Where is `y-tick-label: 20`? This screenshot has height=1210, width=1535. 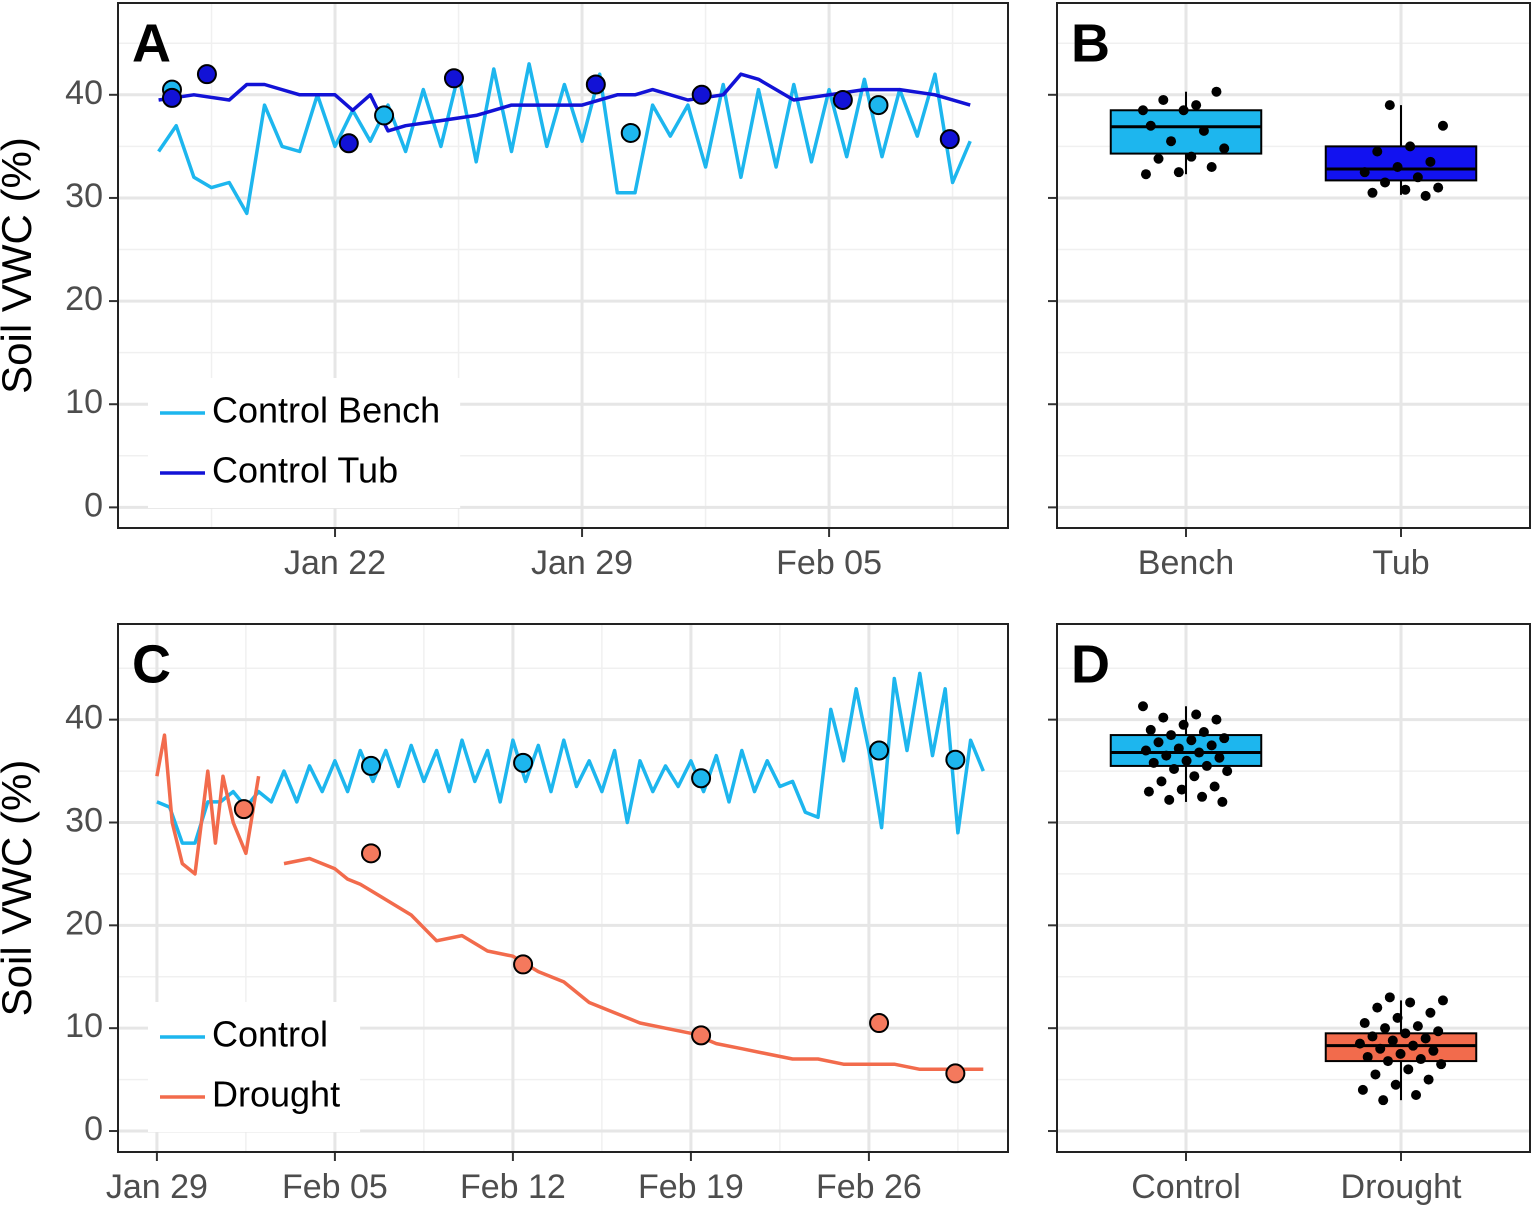 y-tick-label: 20 is located at coordinates (84, 299).